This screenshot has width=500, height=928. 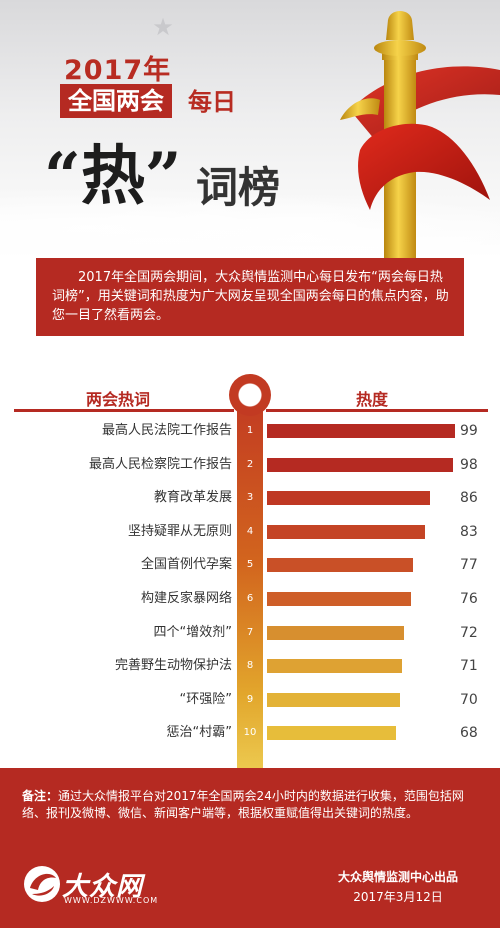 What do you see at coordinates (398, 897) in the screenshot?
I see `publish-date: 2017年3月12日` at bounding box center [398, 897].